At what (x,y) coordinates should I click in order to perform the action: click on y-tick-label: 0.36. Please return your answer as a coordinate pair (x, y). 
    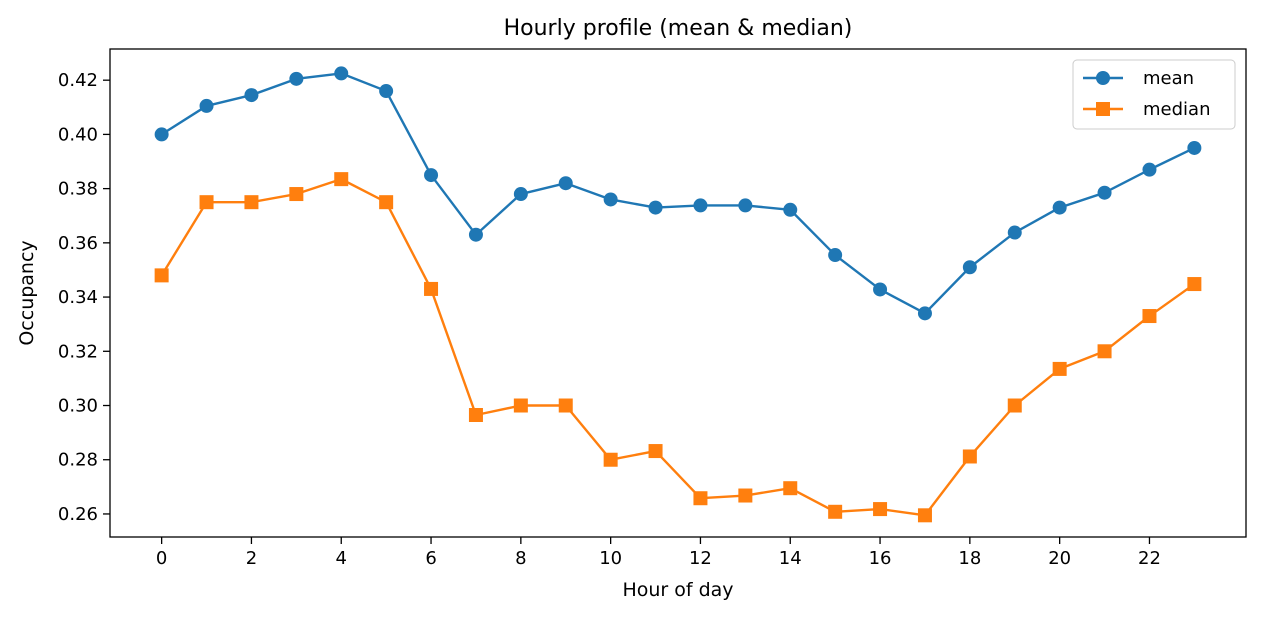
    Looking at the image, I should click on (78, 243).